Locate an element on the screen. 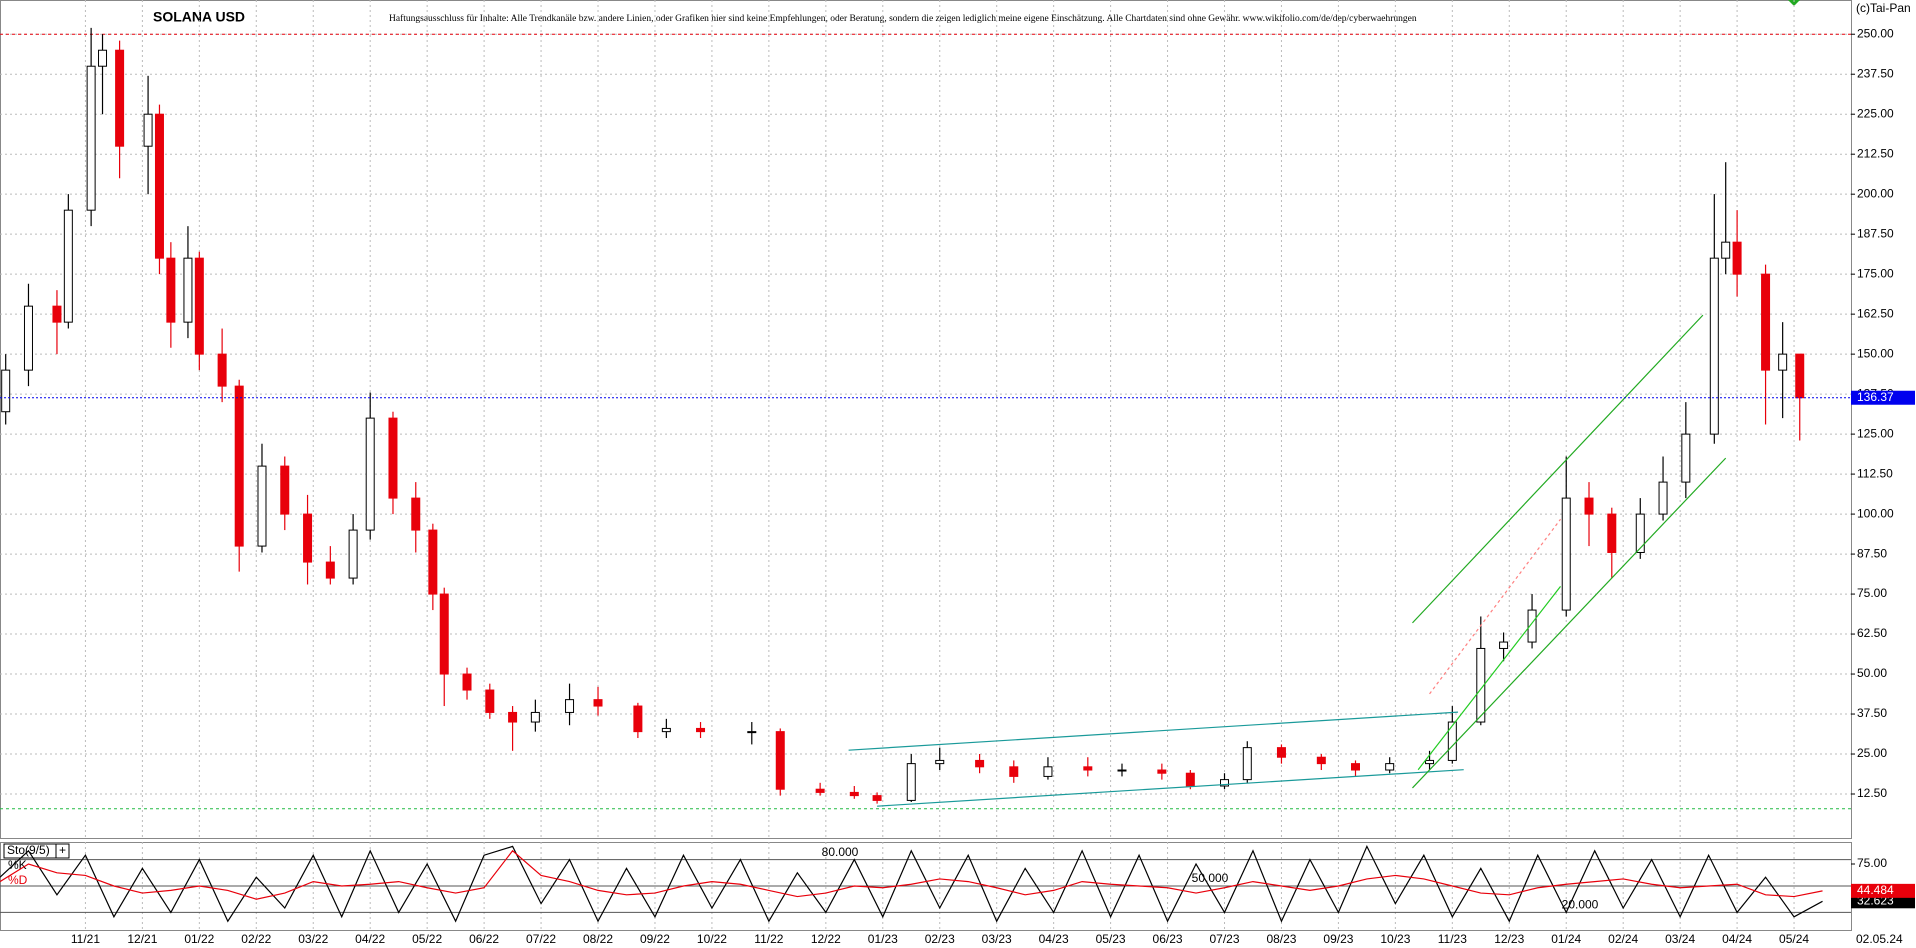 The image size is (1916, 948). x-tick-label: 02/22 is located at coordinates (256, 939).